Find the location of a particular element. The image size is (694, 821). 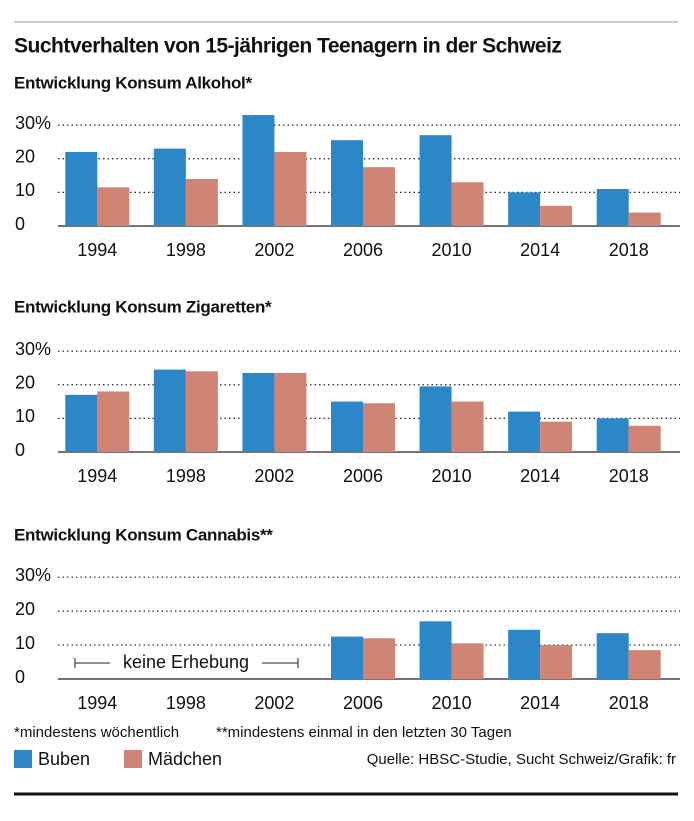

chart-subtitle: Entwicklung Konsum Cannabis** is located at coordinates (143, 534).